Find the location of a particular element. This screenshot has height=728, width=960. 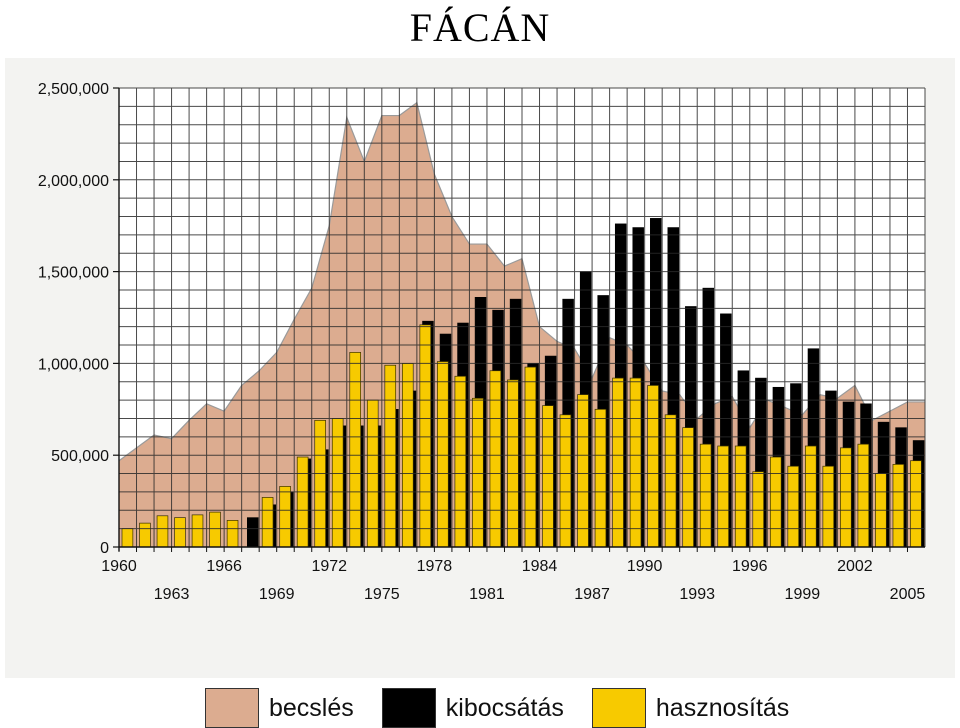

bar-hasznositas-1980 is located at coordinates (478, 472).